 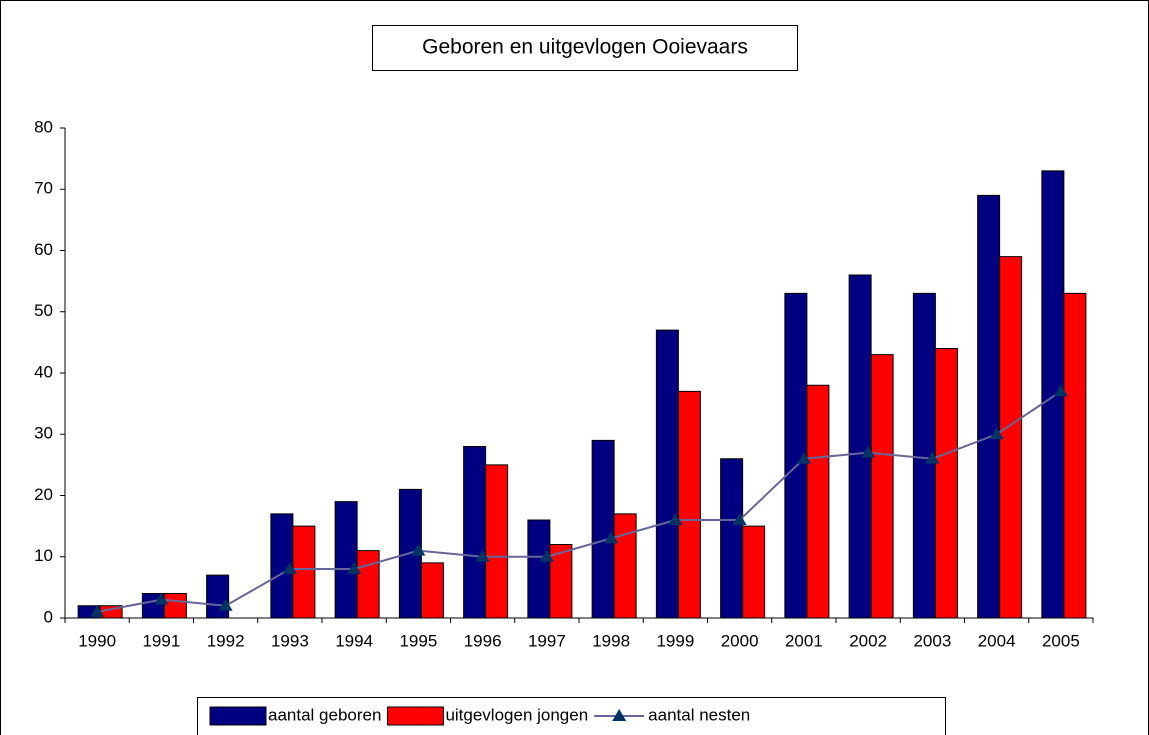 I want to click on legend-label: uitgevlogen jongen, so click(x=516, y=714).